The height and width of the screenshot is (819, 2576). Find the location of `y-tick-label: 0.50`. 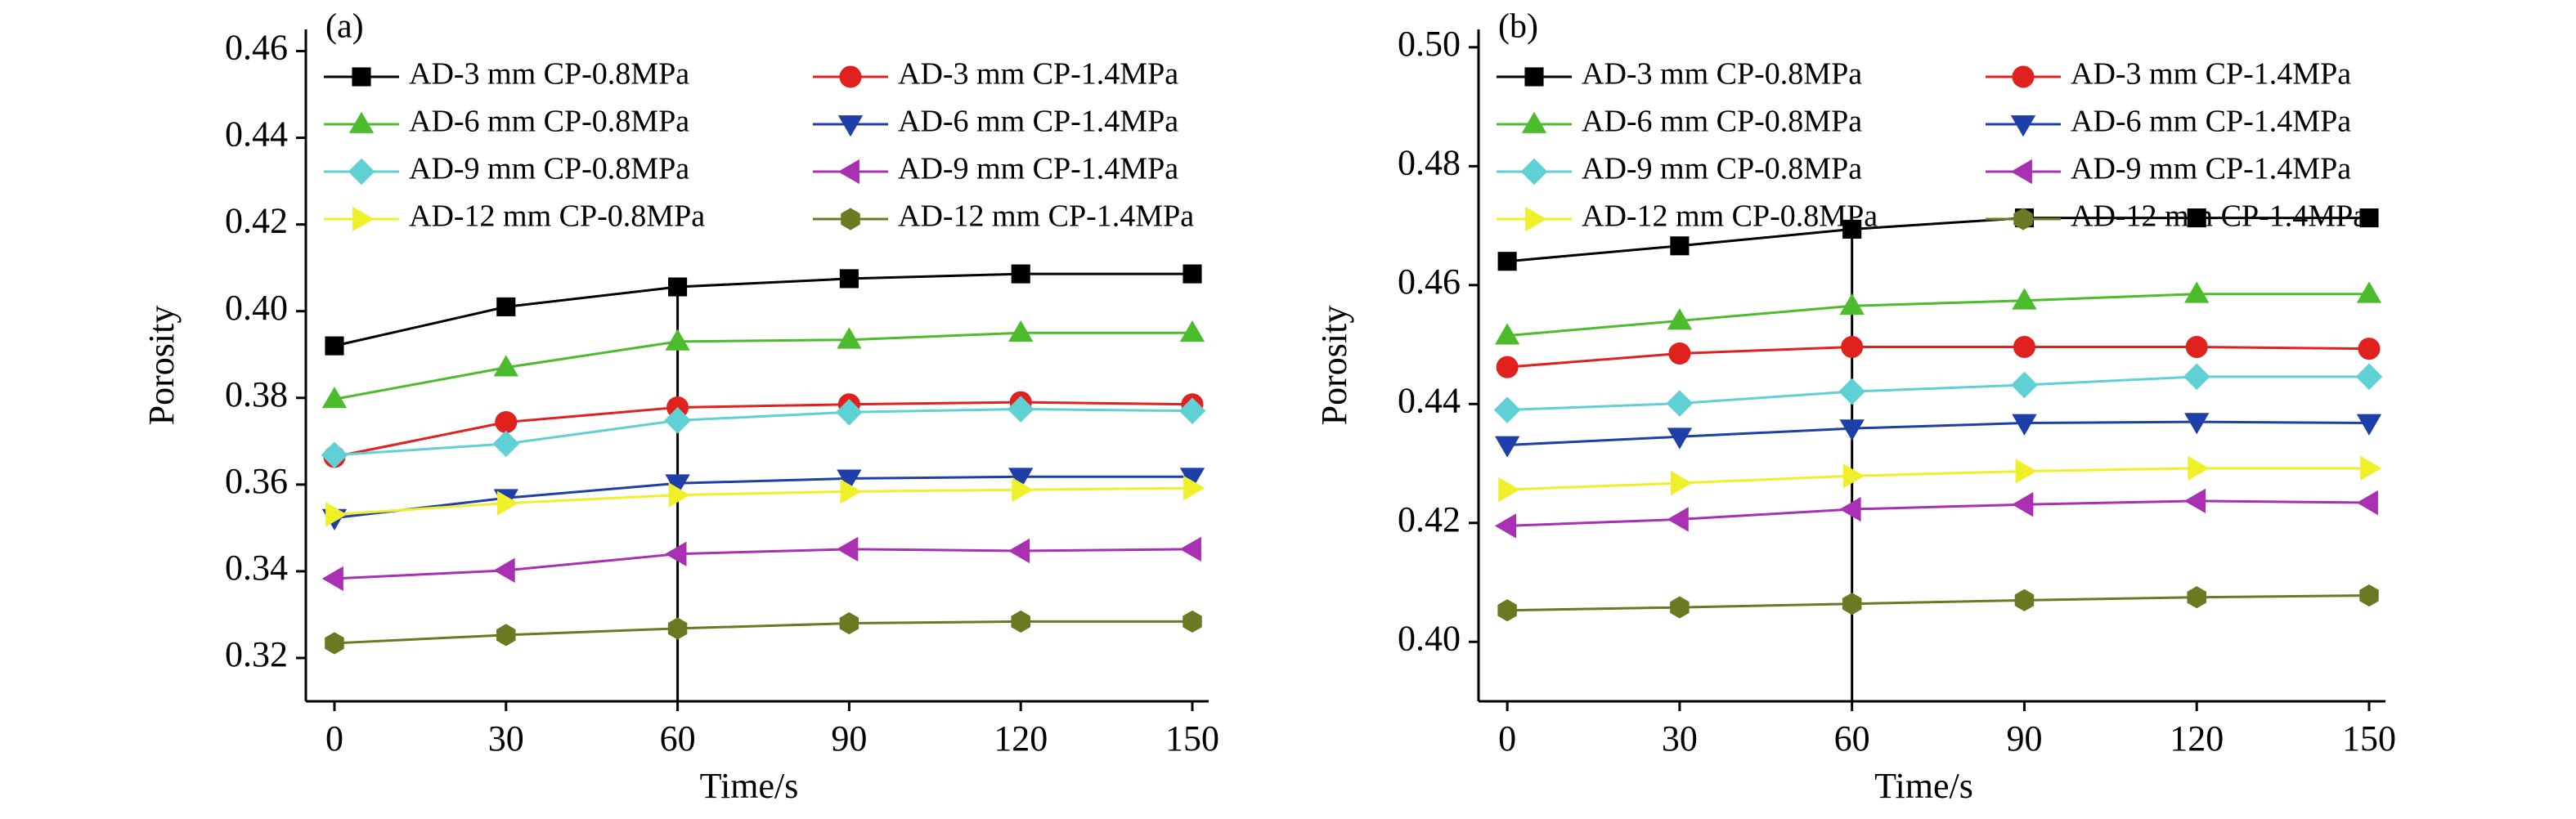

y-tick-label: 0.50 is located at coordinates (1429, 44).